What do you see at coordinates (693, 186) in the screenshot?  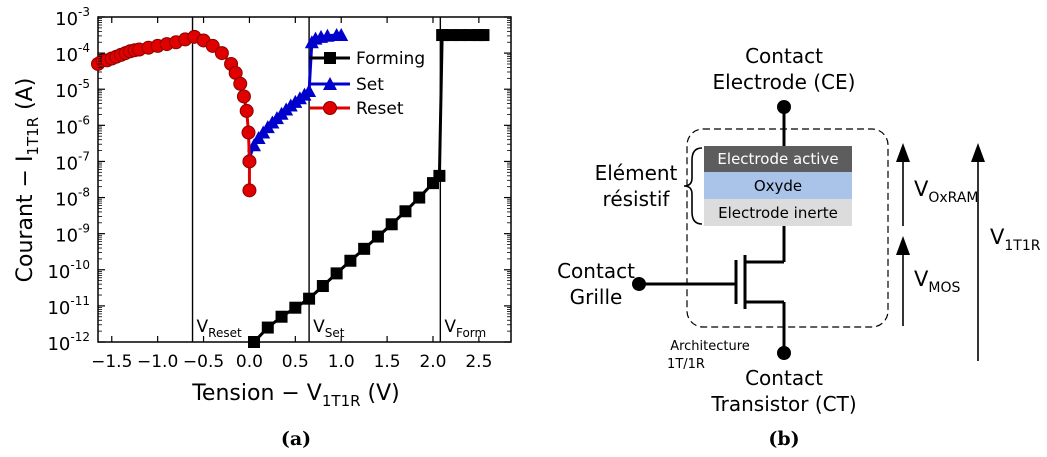 I see `element-brace` at bounding box center [693, 186].